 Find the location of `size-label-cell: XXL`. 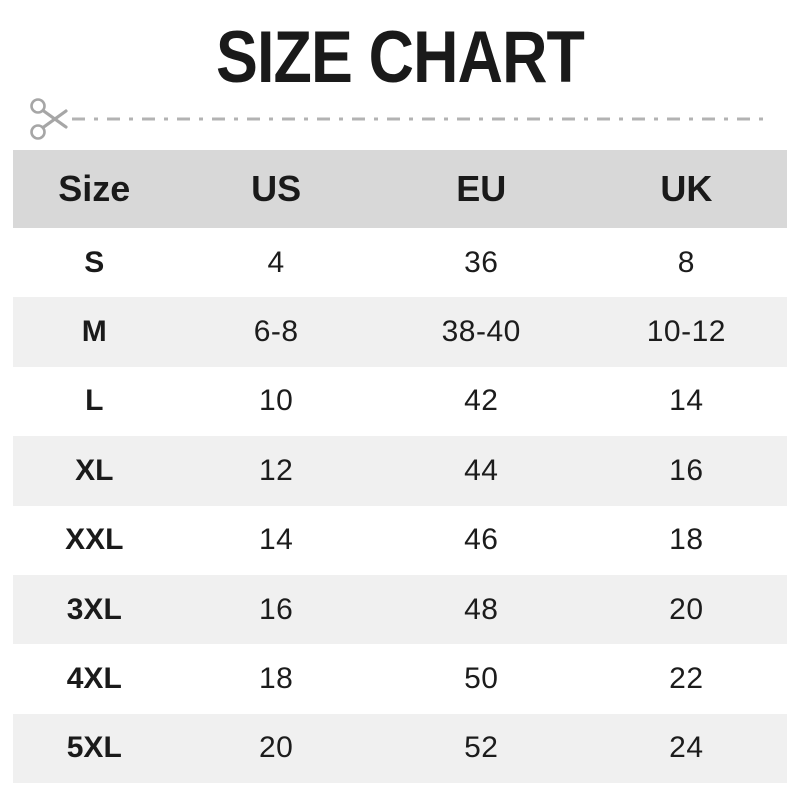

size-label-cell: XXL is located at coordinates (94, 540).